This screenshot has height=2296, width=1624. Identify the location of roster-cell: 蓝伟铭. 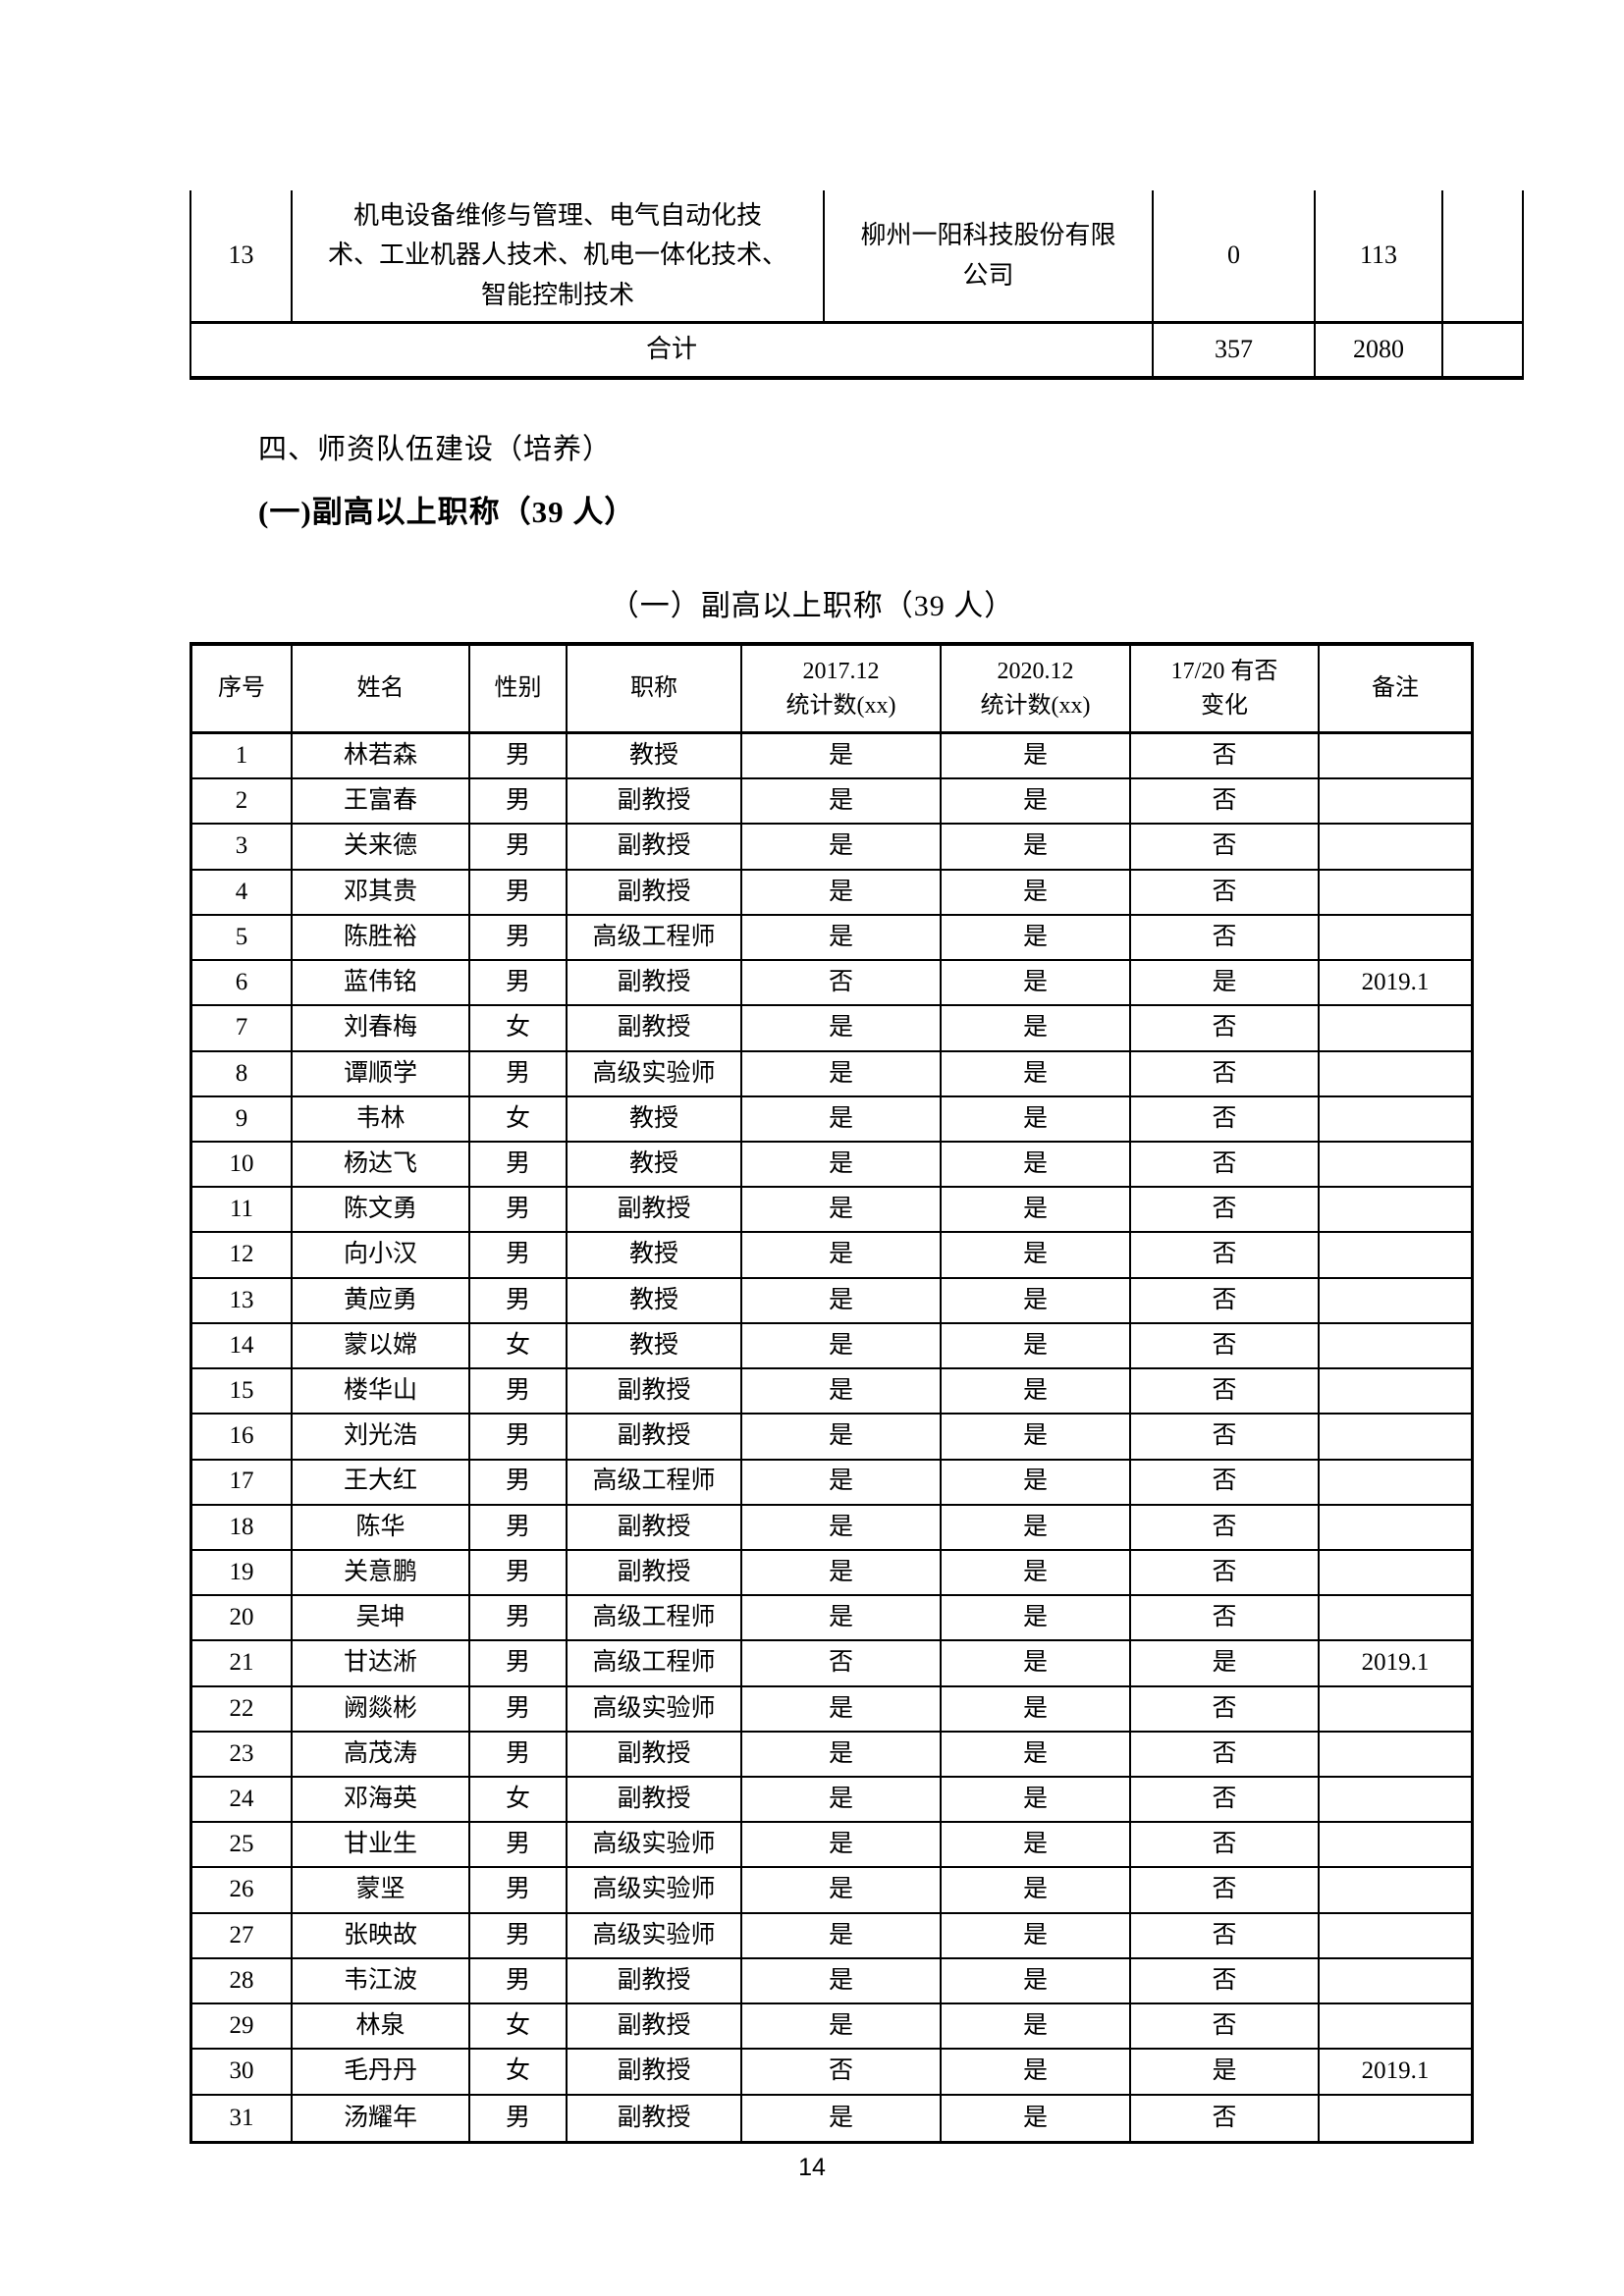
(381, 984).